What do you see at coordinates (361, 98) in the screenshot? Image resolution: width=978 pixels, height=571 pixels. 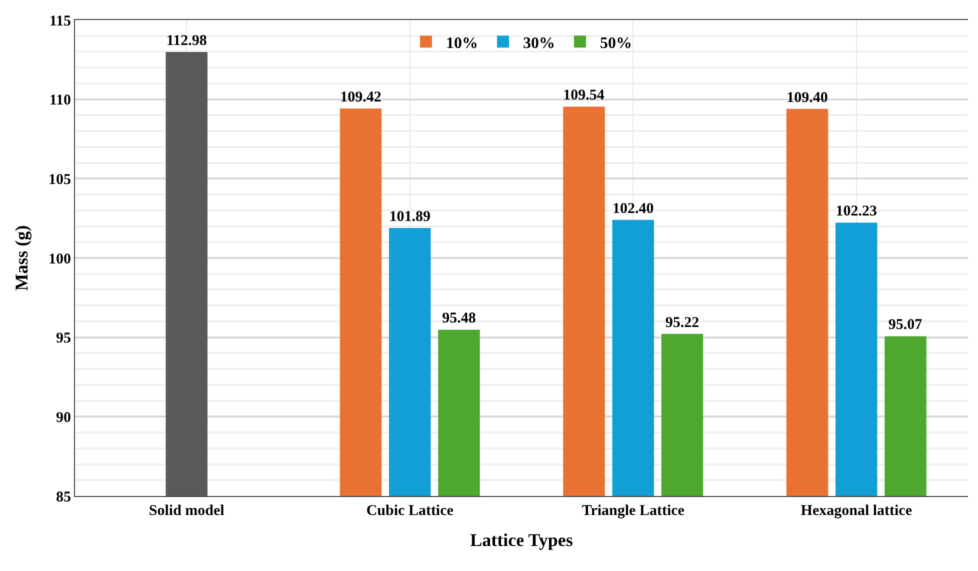 I see `data-label: 109.42` at bounding box center [361, 98].